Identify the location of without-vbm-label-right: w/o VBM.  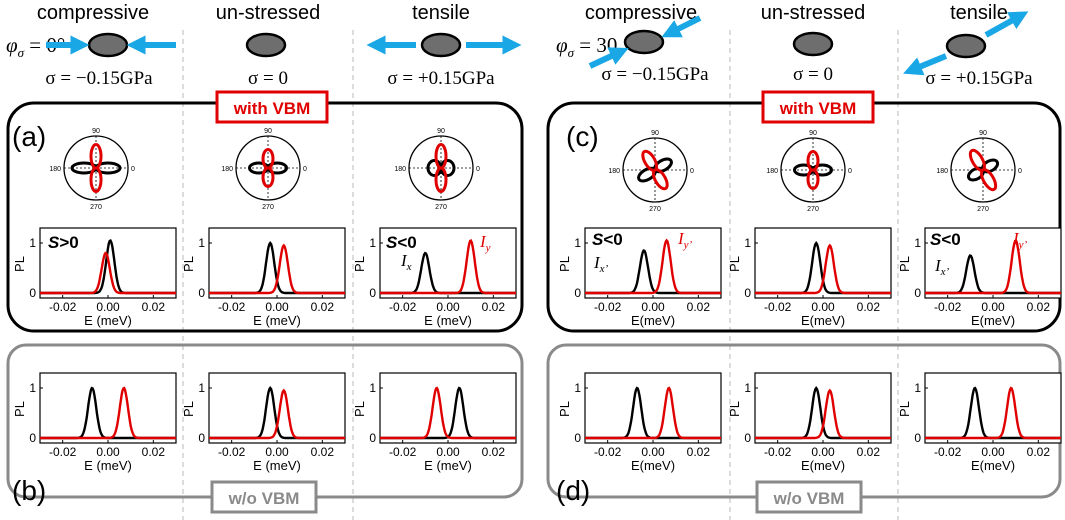
(809, 498).